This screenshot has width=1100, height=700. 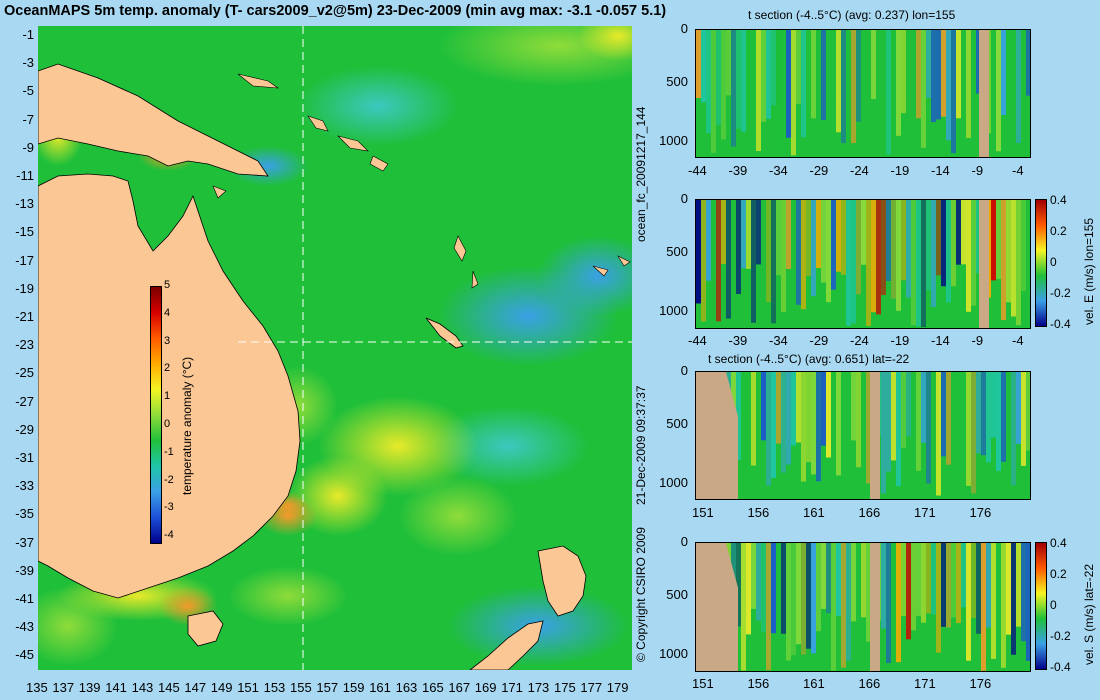 I want to click on velocity-colorbar-tick: 0.2, so click(x=1058, y=574).